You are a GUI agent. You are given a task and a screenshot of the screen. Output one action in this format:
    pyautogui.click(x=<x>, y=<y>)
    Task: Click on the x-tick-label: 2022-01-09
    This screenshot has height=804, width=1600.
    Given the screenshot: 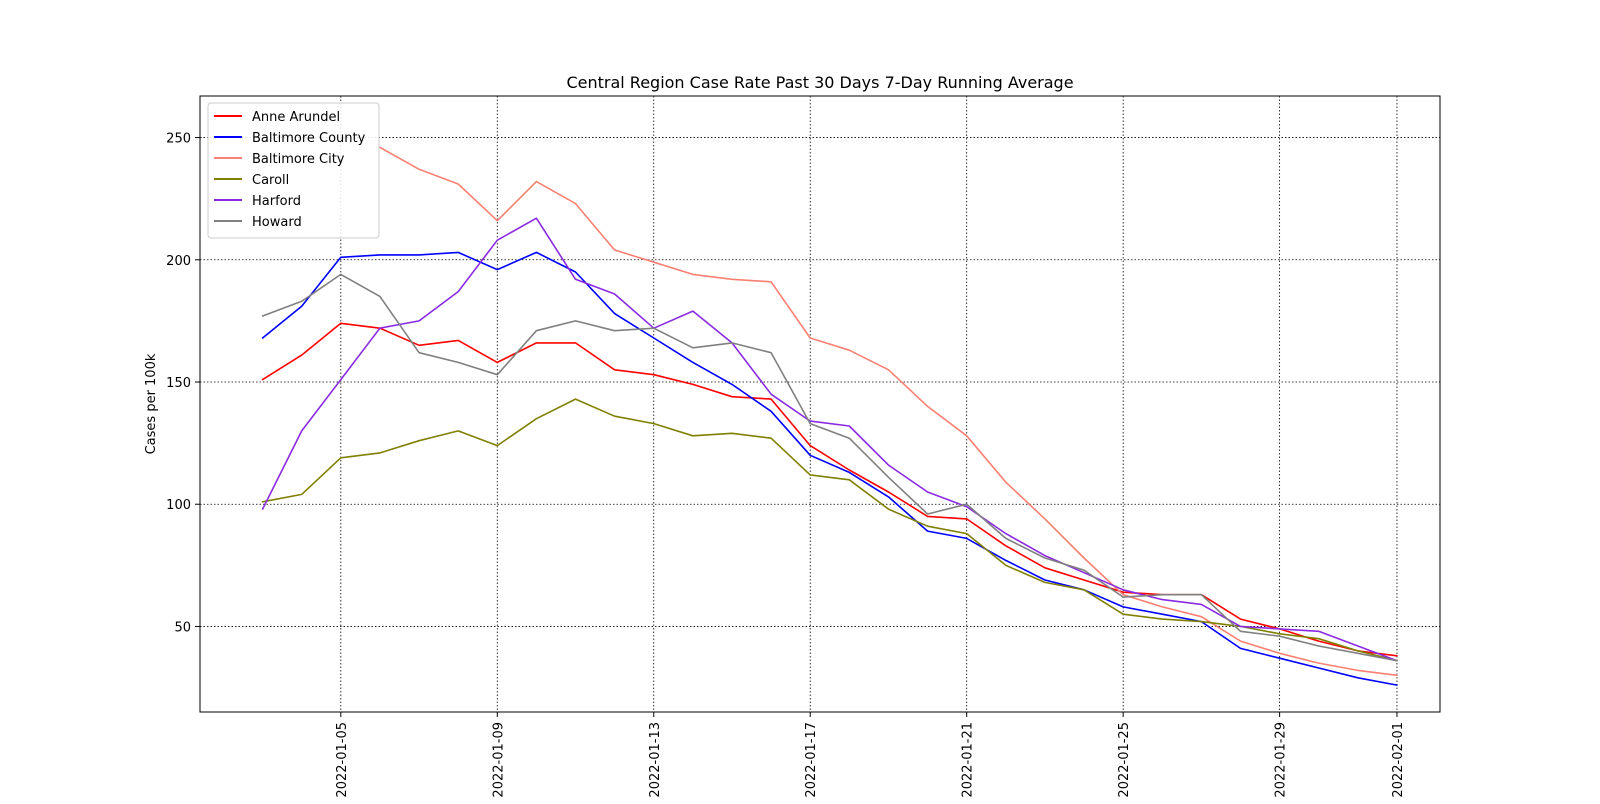 What is the action you would take?
    pyautogui.click(x=498, y=760)
    